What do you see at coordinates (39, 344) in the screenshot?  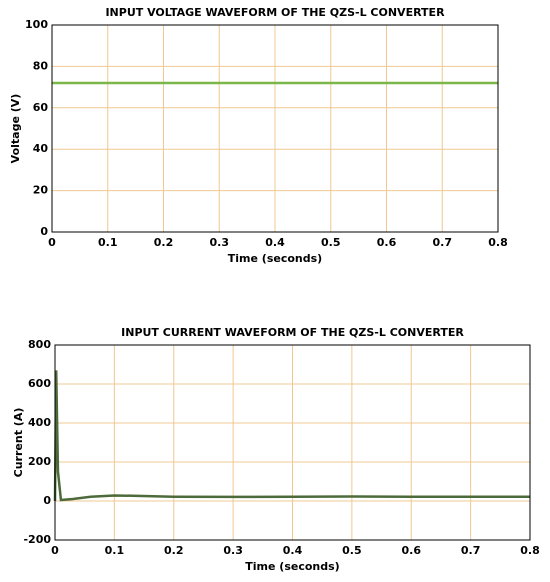 I see `y-tick-label: 800` at bounding box center [39, 344].